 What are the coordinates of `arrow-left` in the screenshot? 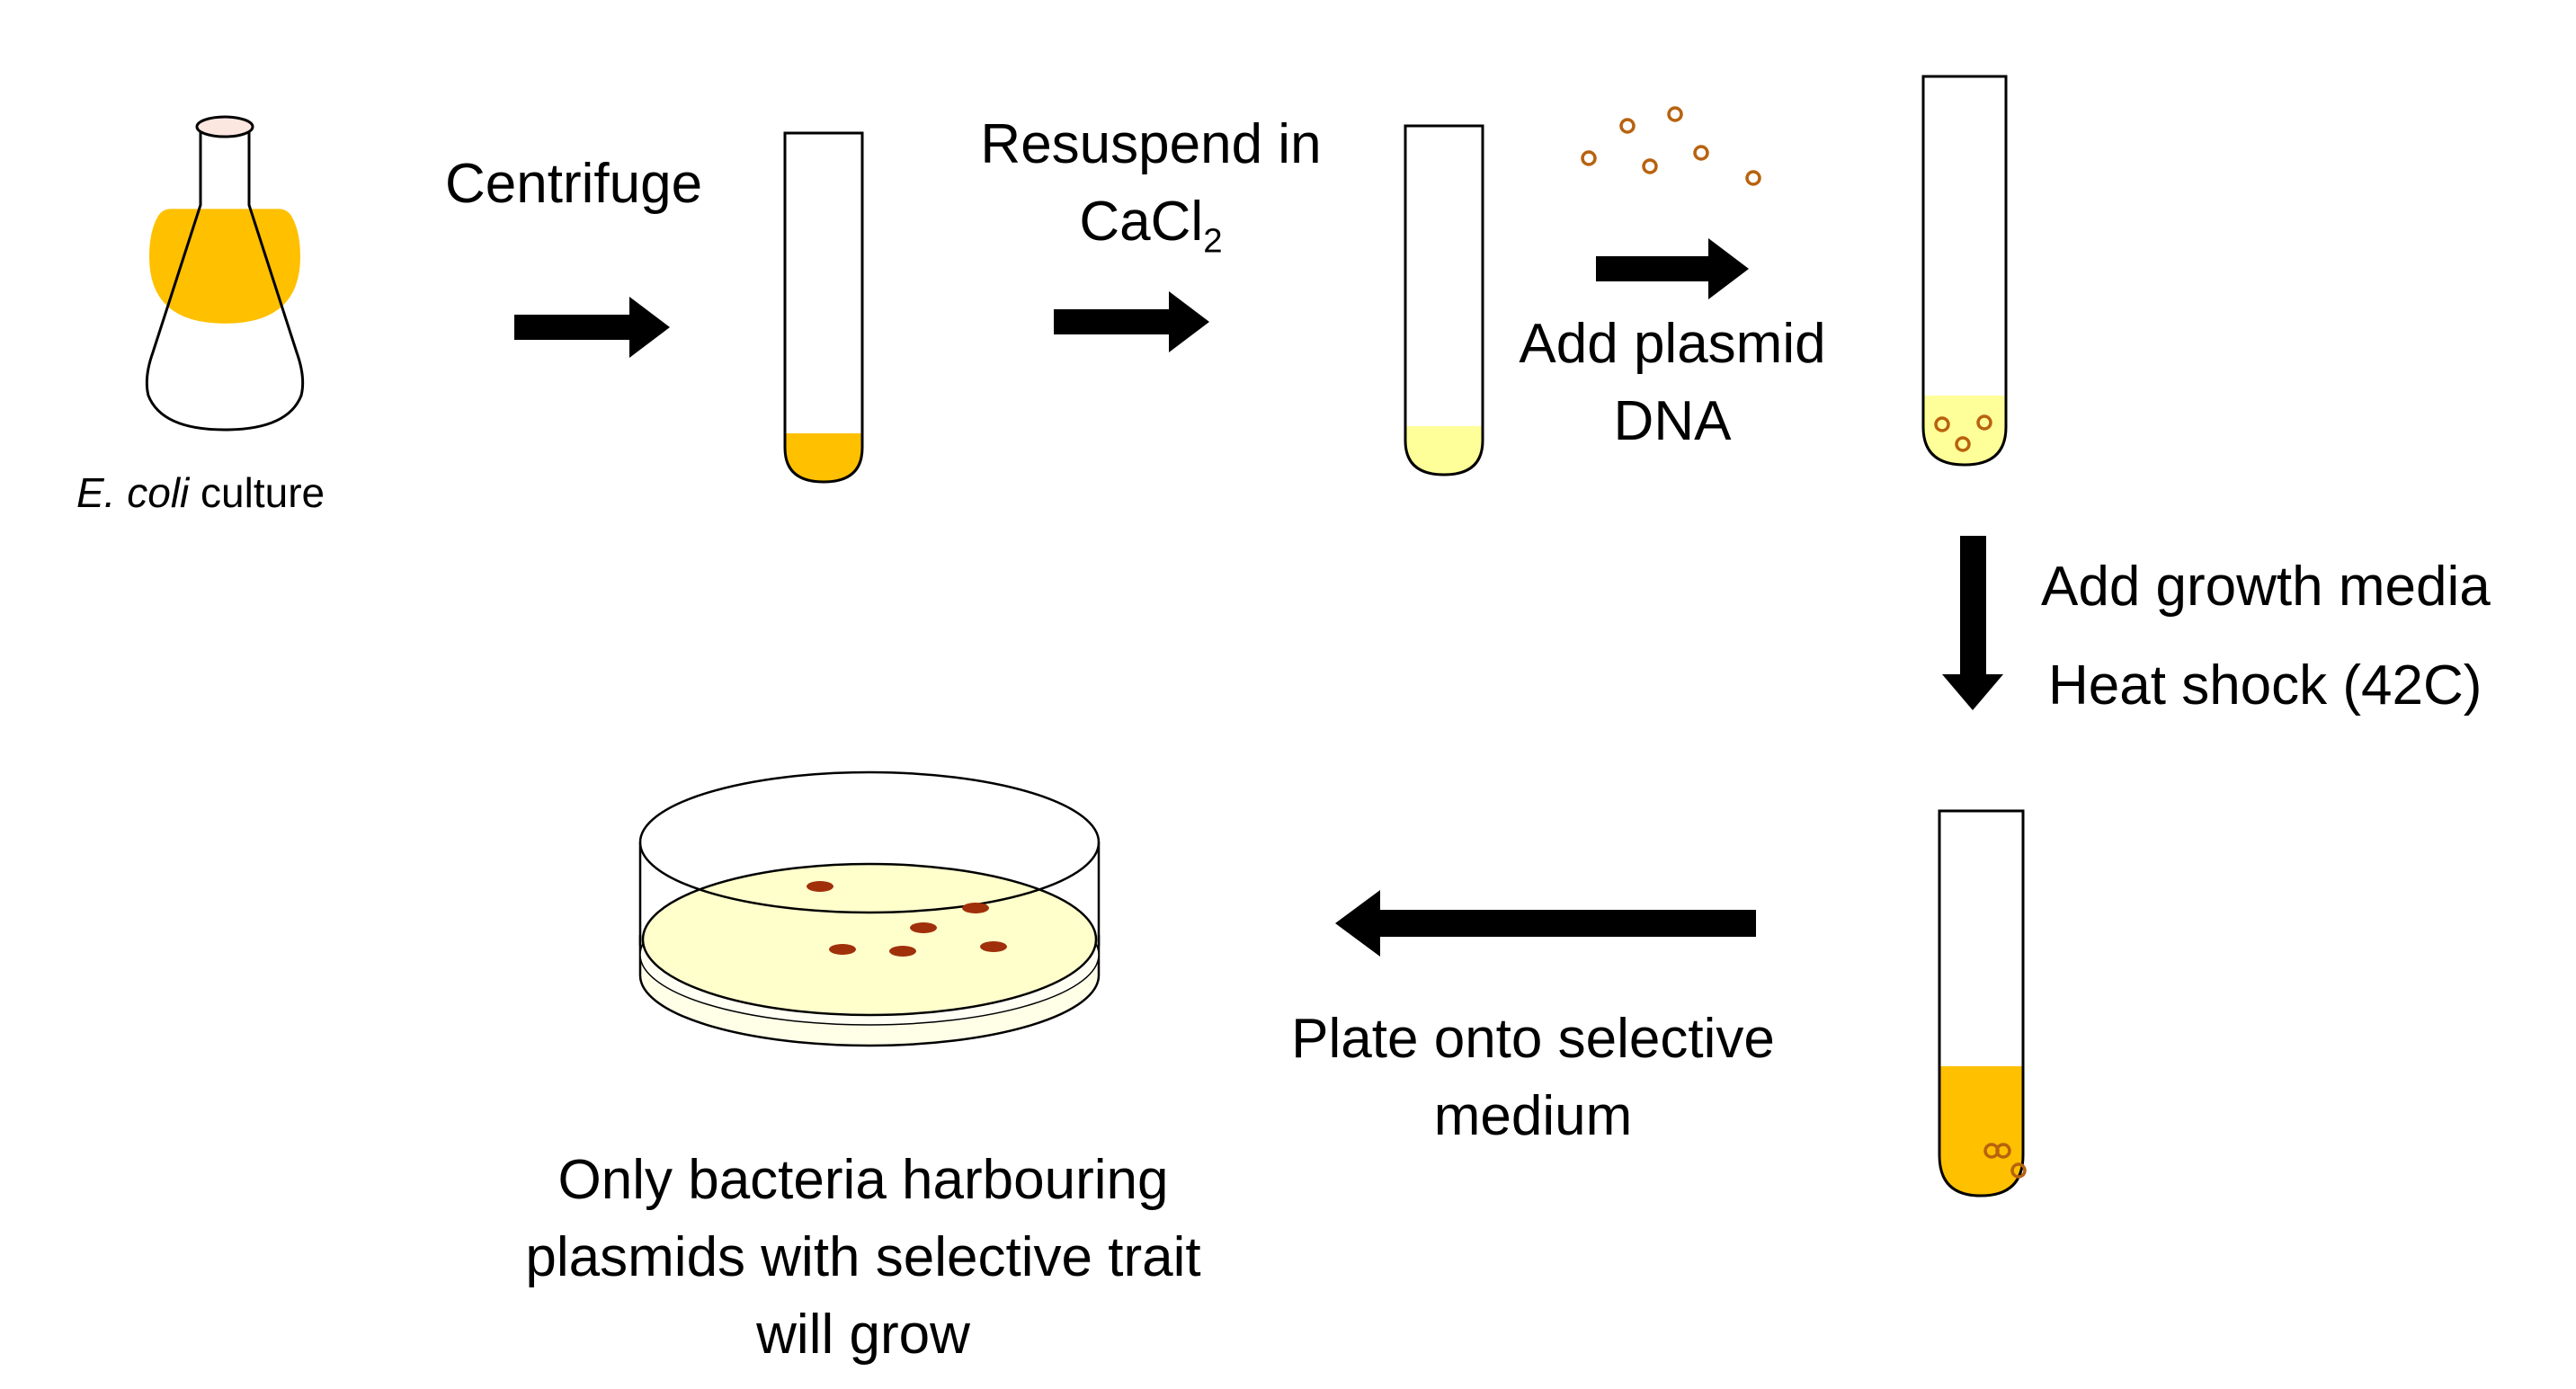 It's located at (1546, 923).